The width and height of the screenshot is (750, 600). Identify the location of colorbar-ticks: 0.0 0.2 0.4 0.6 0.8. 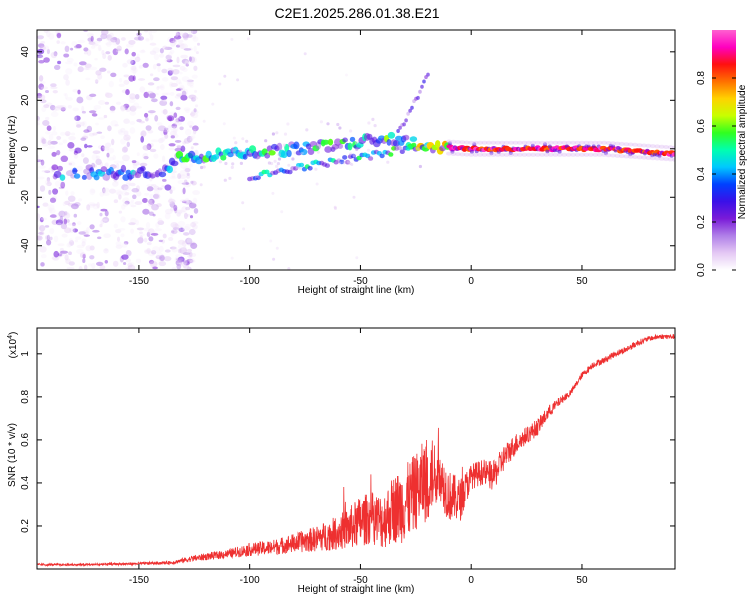
(716, 174).